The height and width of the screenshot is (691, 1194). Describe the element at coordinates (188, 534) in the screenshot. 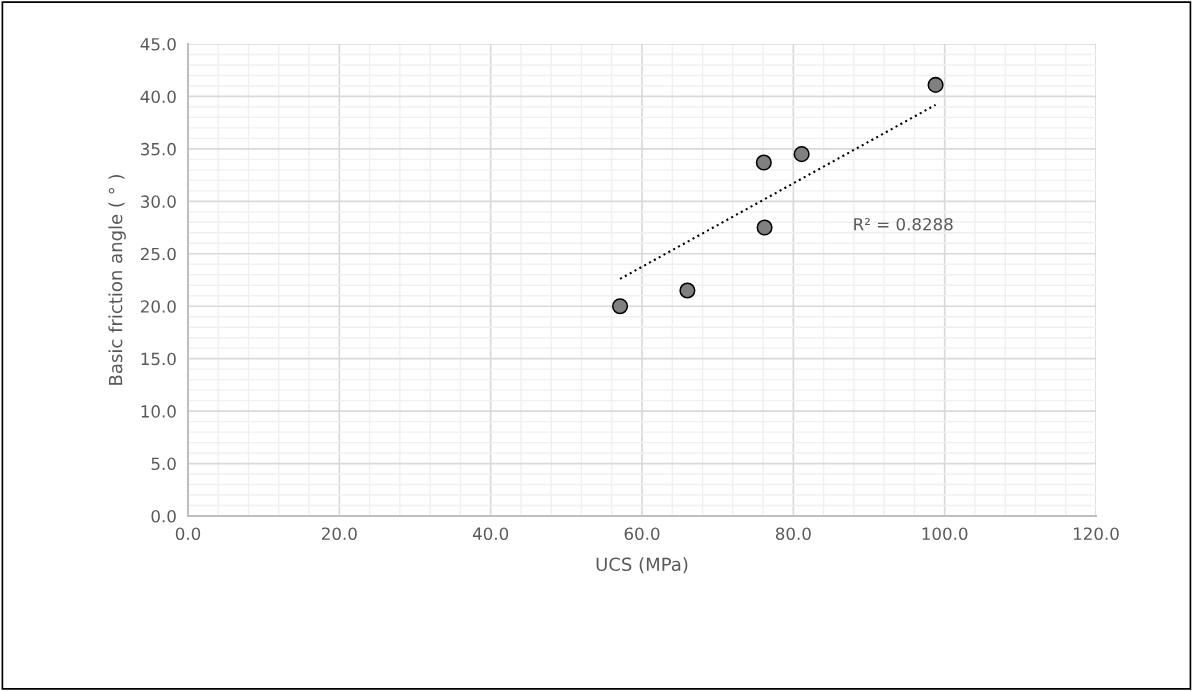

I see `x-tick-label: 0.0` at that location.